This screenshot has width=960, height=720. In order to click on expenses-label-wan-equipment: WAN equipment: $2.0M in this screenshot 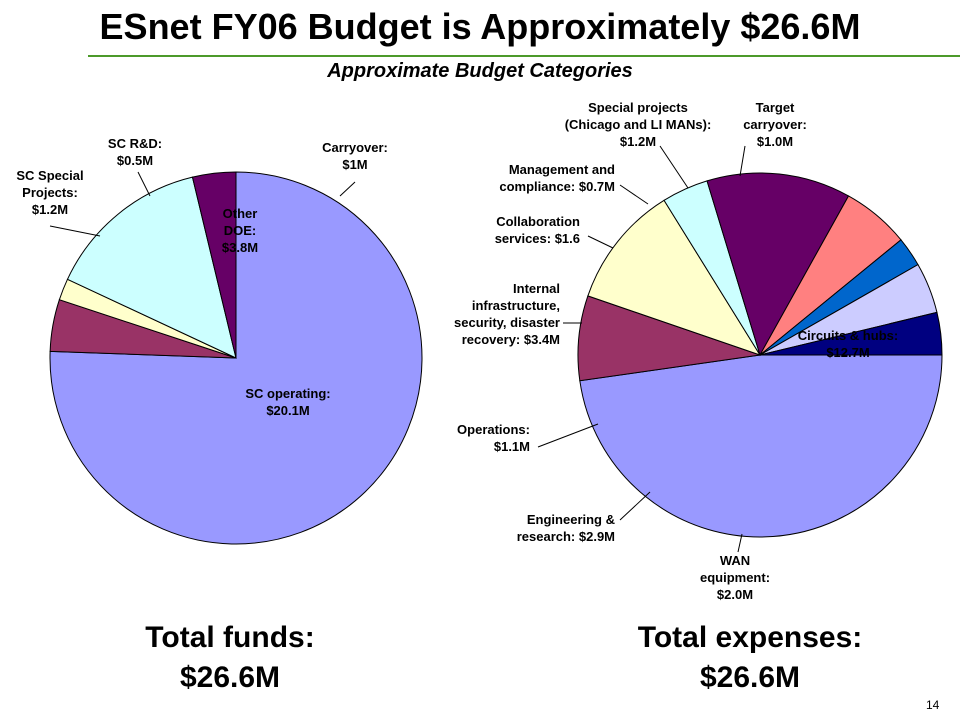, I will do `click(735, 577)`.